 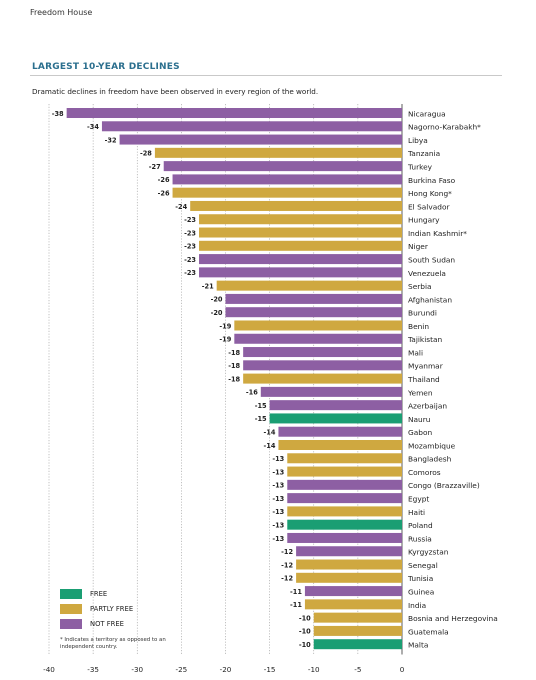 What do you see at coordinates (423, 379) in the screenshot?
I see `country-label-thailand: Thailand` at bounding box center [423, 379].